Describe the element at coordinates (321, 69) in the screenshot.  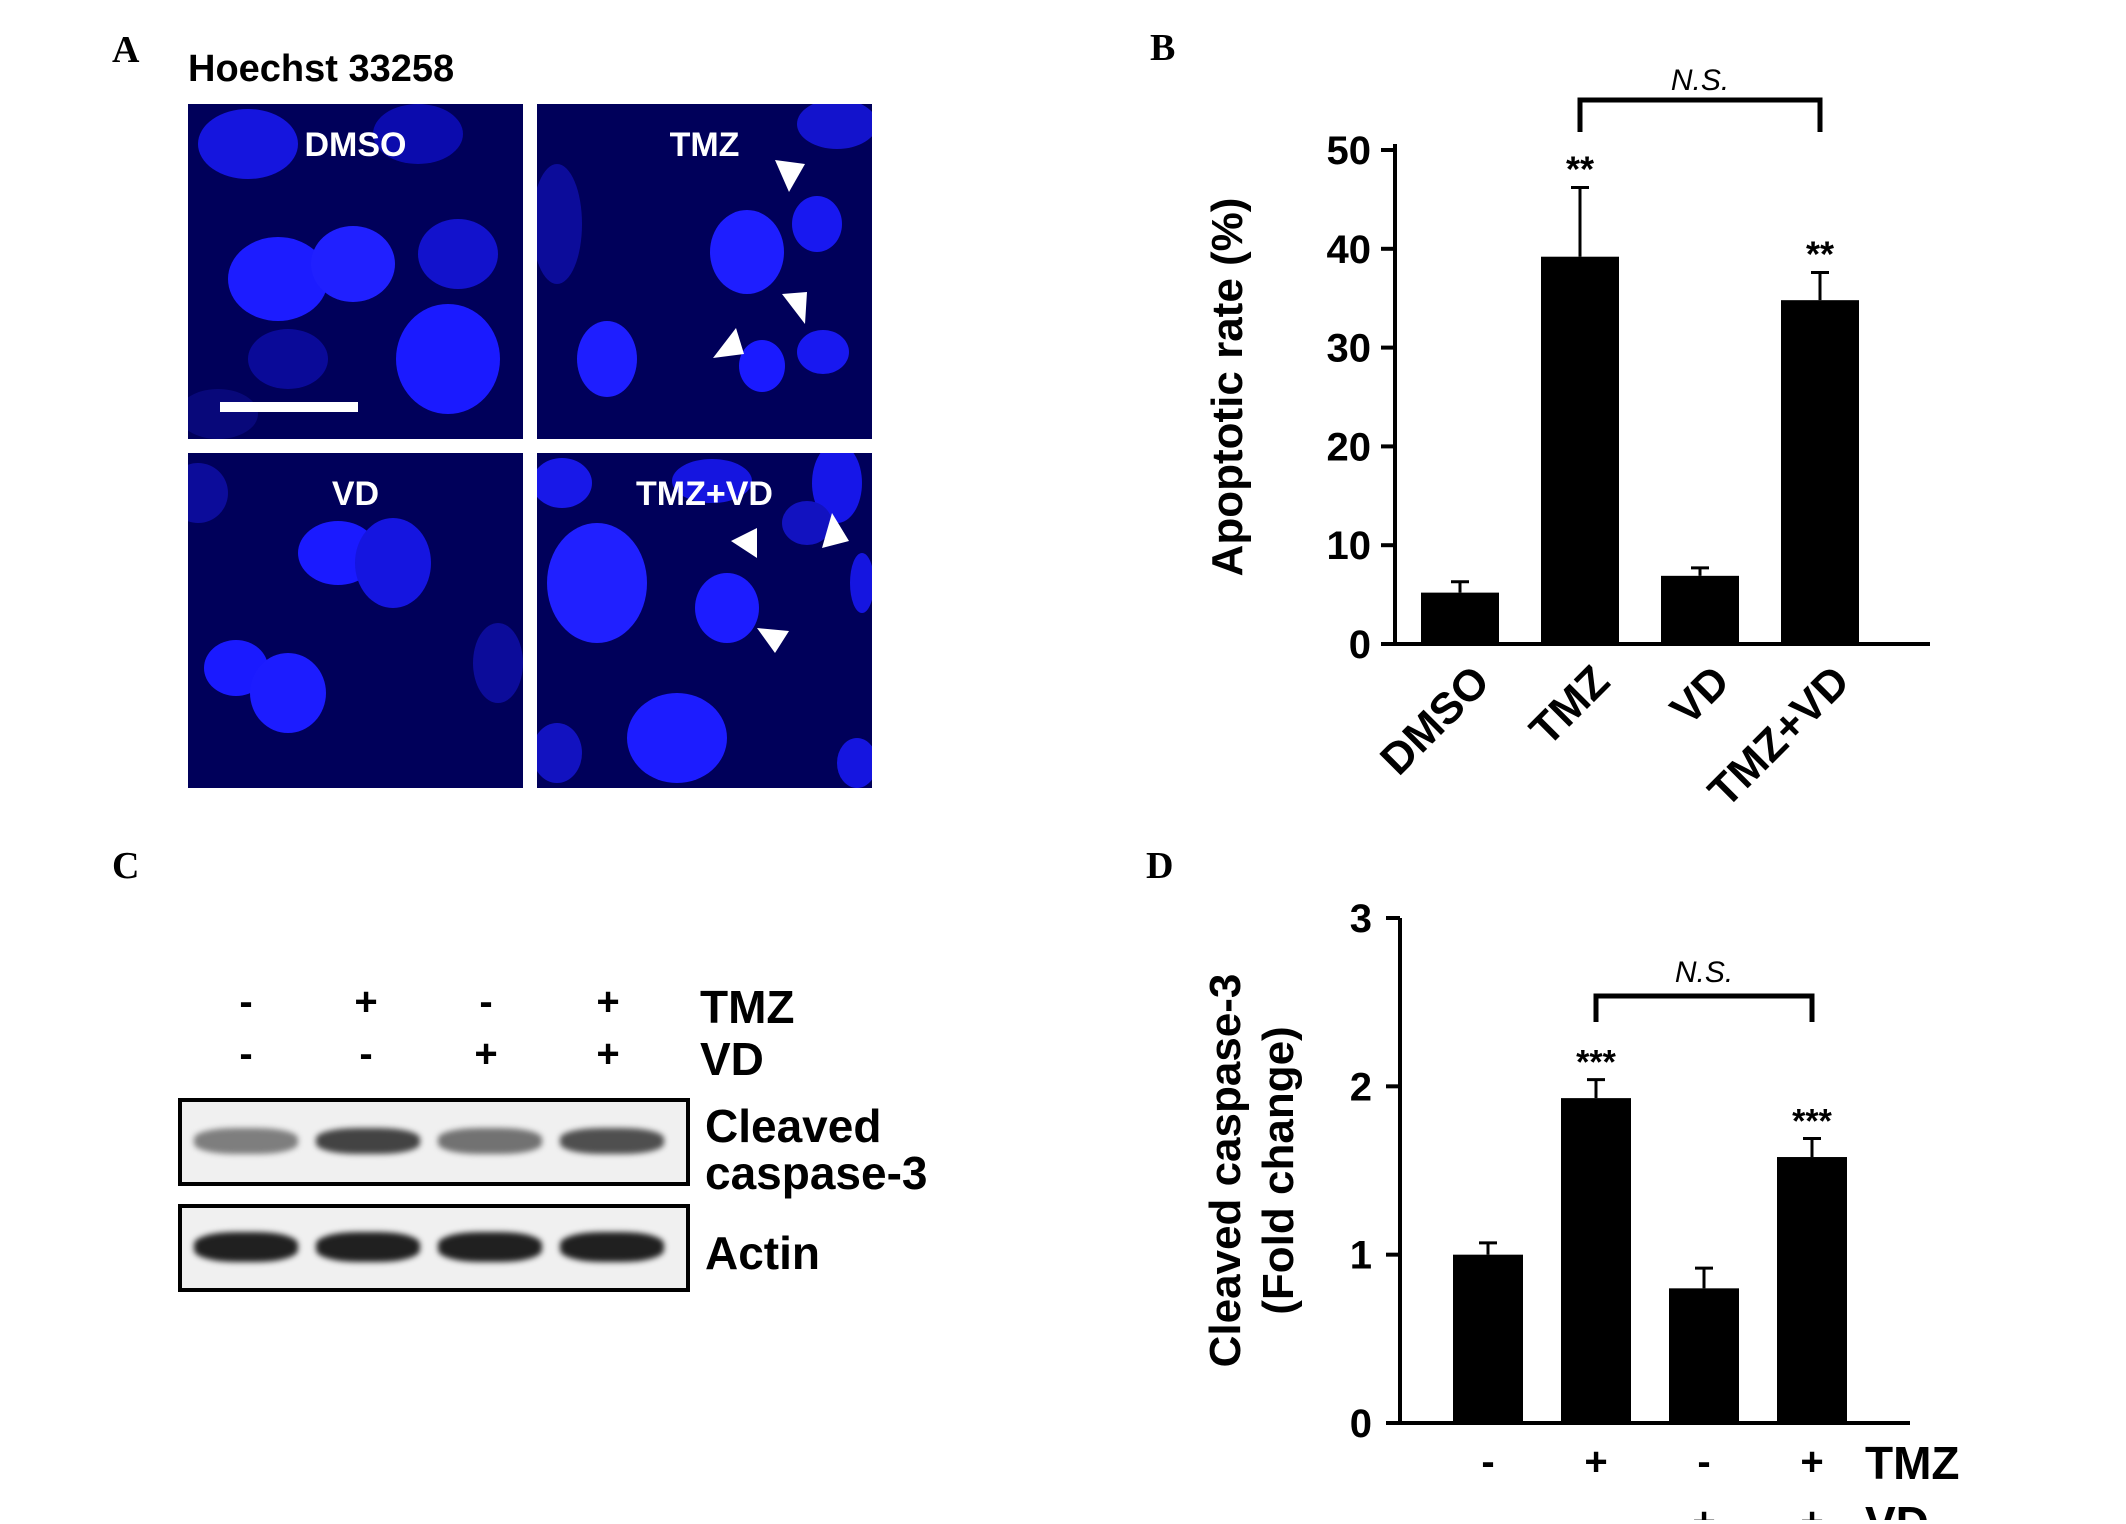
I see `stain-title: Hoechst 33258` at that location.